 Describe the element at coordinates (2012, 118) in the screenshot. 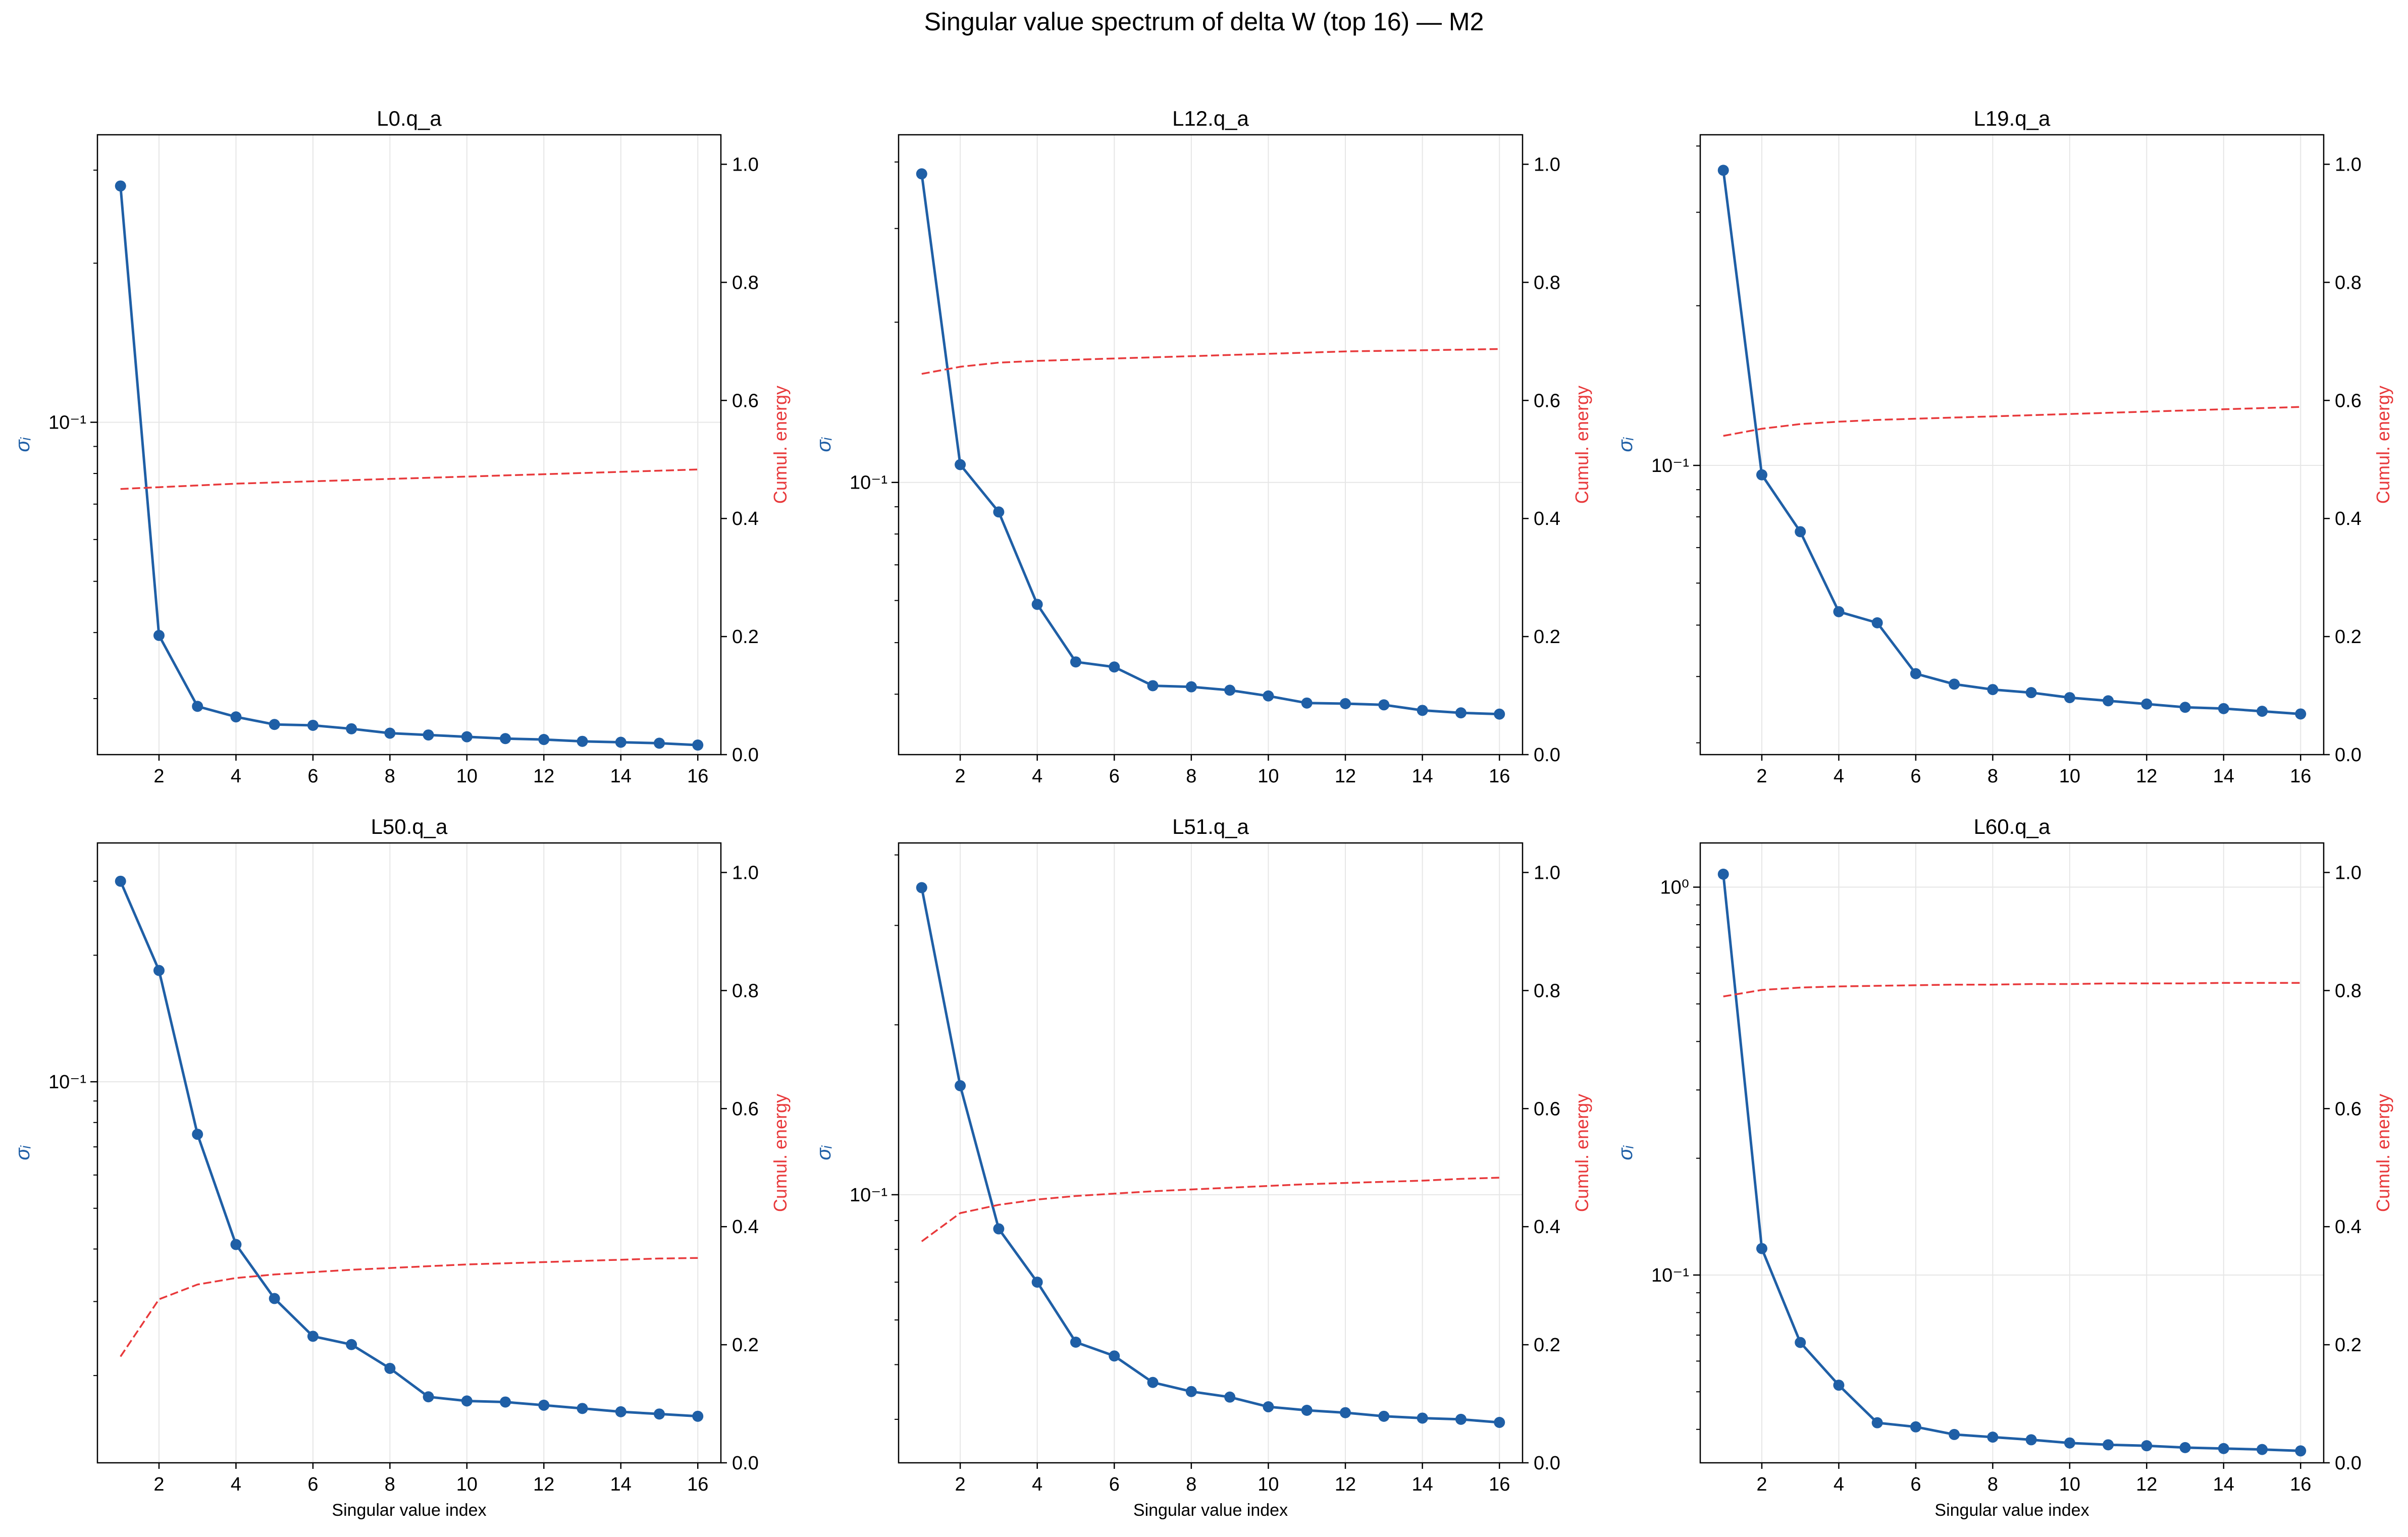

I see `subplot-title: L19.q_a` at that location.